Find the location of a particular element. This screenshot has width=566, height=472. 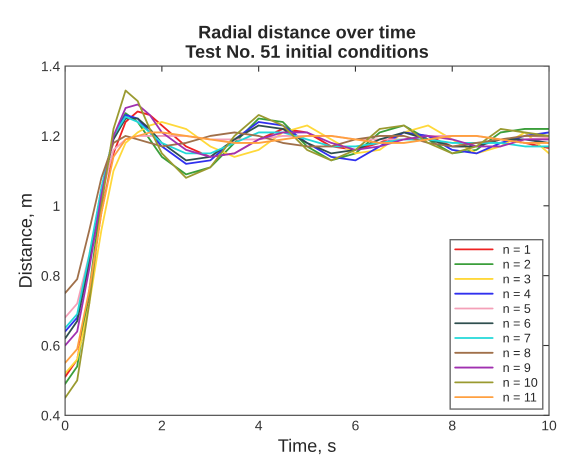

legend-label: n = 6 is located at coordinates (517, 323).